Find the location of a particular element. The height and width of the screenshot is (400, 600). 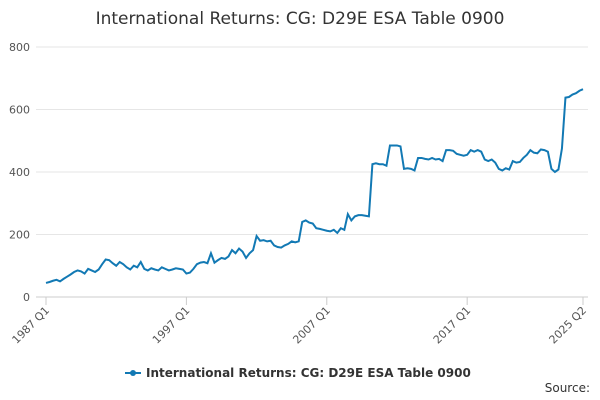

x-tick-label: 2017 Q1 is located at coordinates (452, 325).